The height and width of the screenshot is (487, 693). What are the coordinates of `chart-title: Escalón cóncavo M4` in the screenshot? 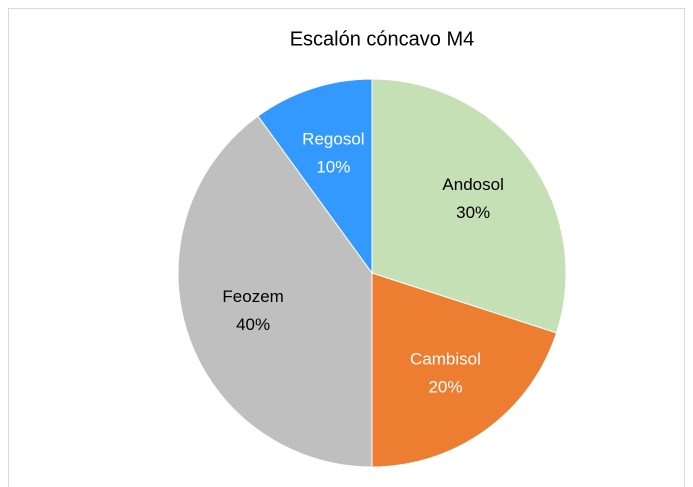 It's located at (382, 39).